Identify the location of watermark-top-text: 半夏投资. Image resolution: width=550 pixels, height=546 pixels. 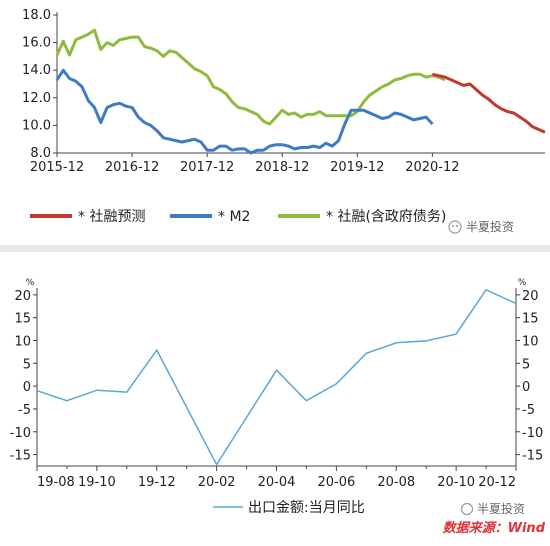
(490, 226).